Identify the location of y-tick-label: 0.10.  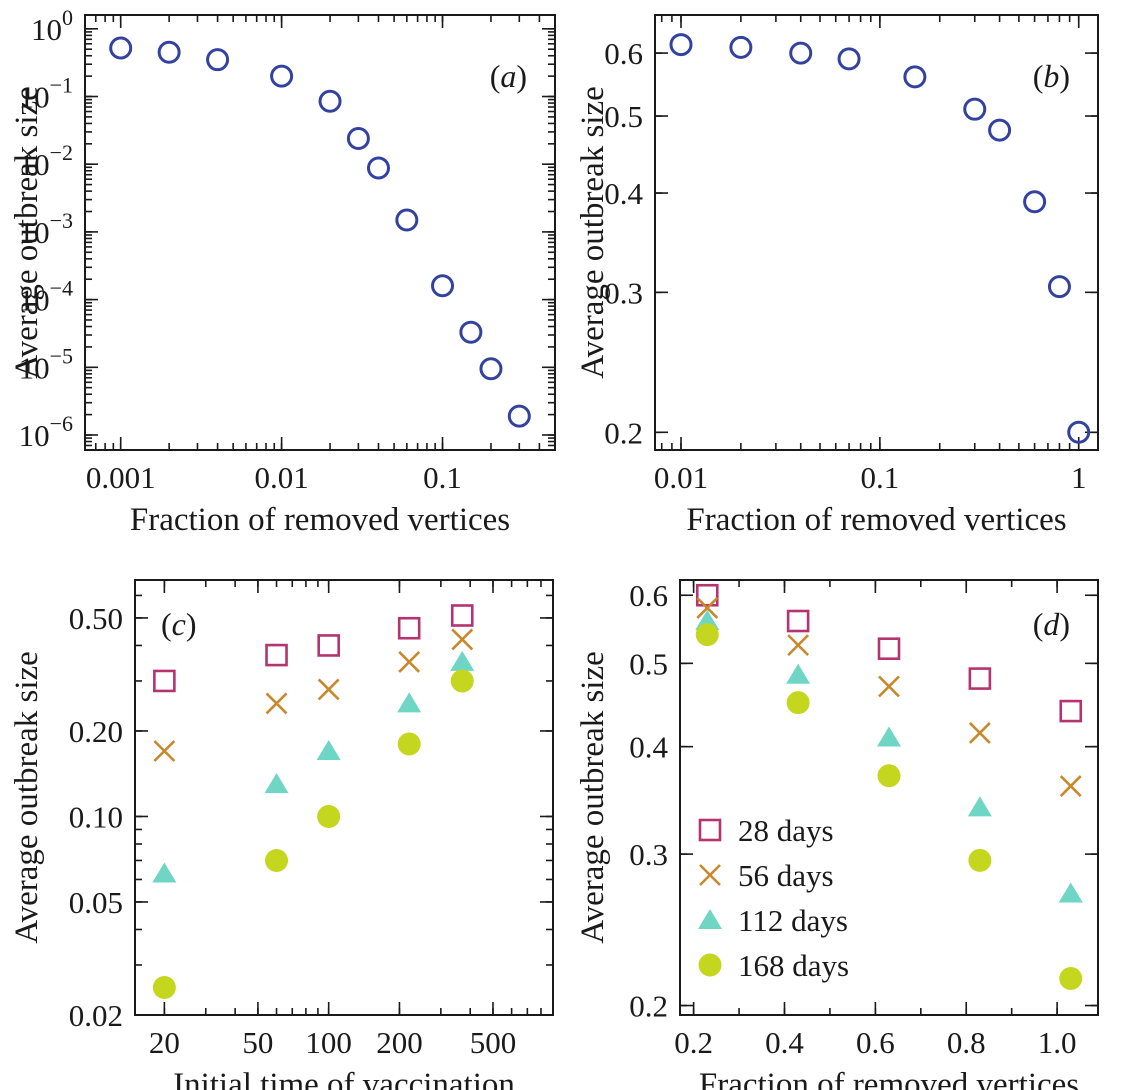
(96, 816).